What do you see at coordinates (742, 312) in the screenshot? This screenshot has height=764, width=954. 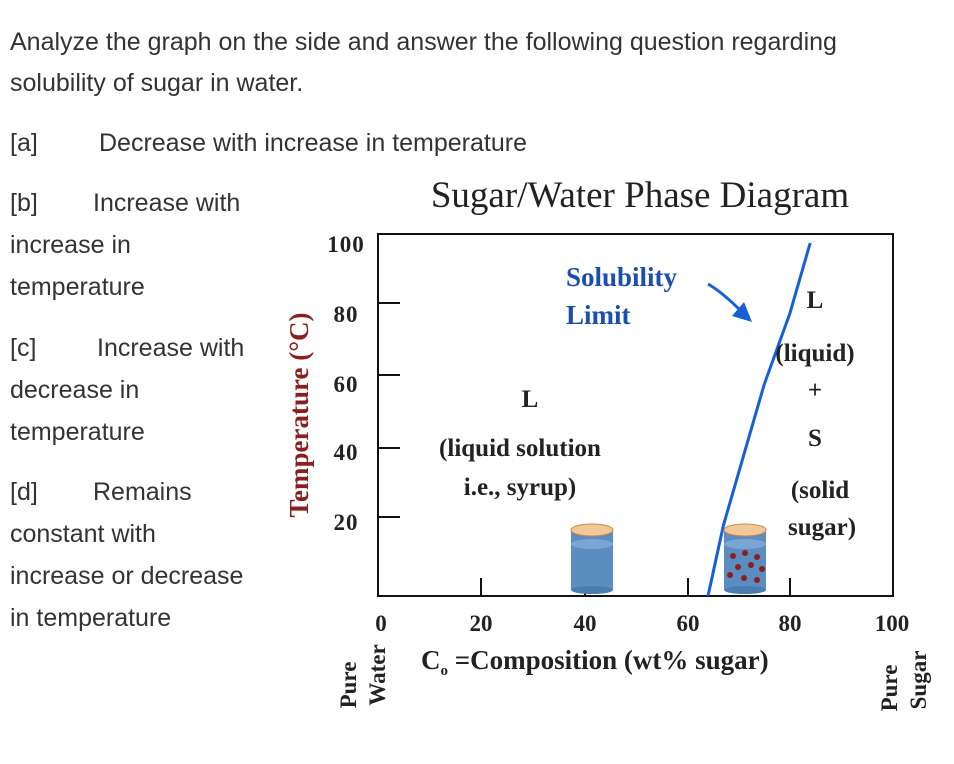 I see `solubility-arrowhead` at bounding box center [742, 312].